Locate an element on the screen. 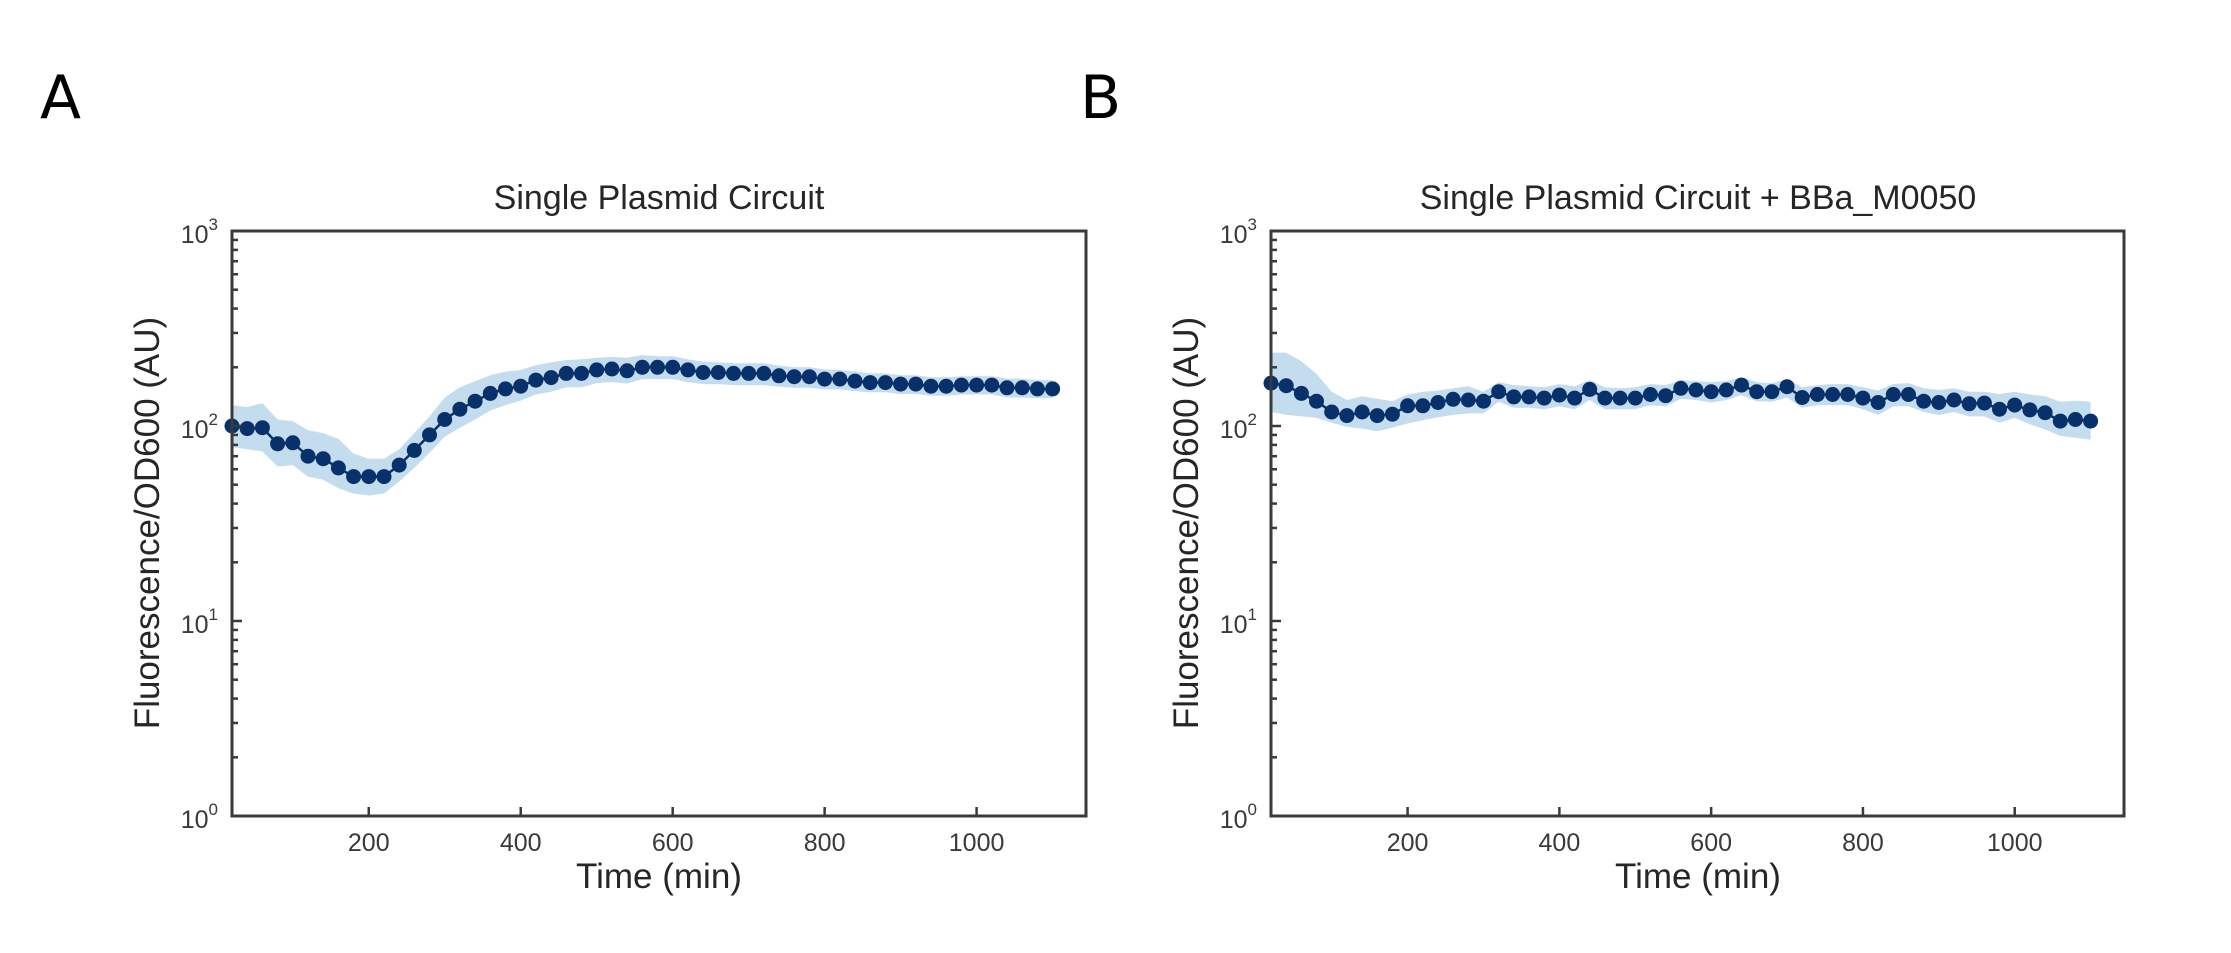 The height and width of the screenshot is (953, 2231). error-band-a is located at coordinates (642, 425).